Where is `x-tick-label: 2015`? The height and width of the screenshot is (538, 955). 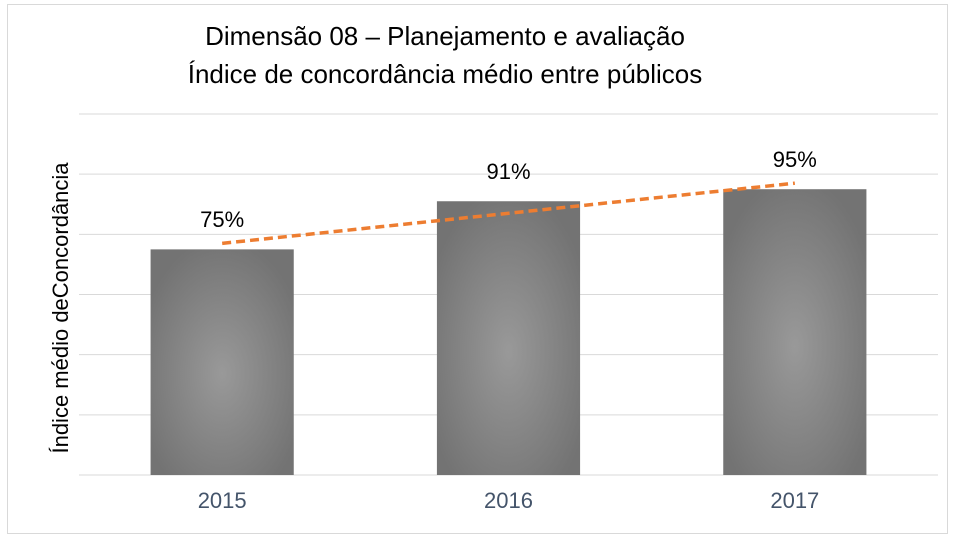 x-tick-label: 2015 is located at coordinates (222, 500).